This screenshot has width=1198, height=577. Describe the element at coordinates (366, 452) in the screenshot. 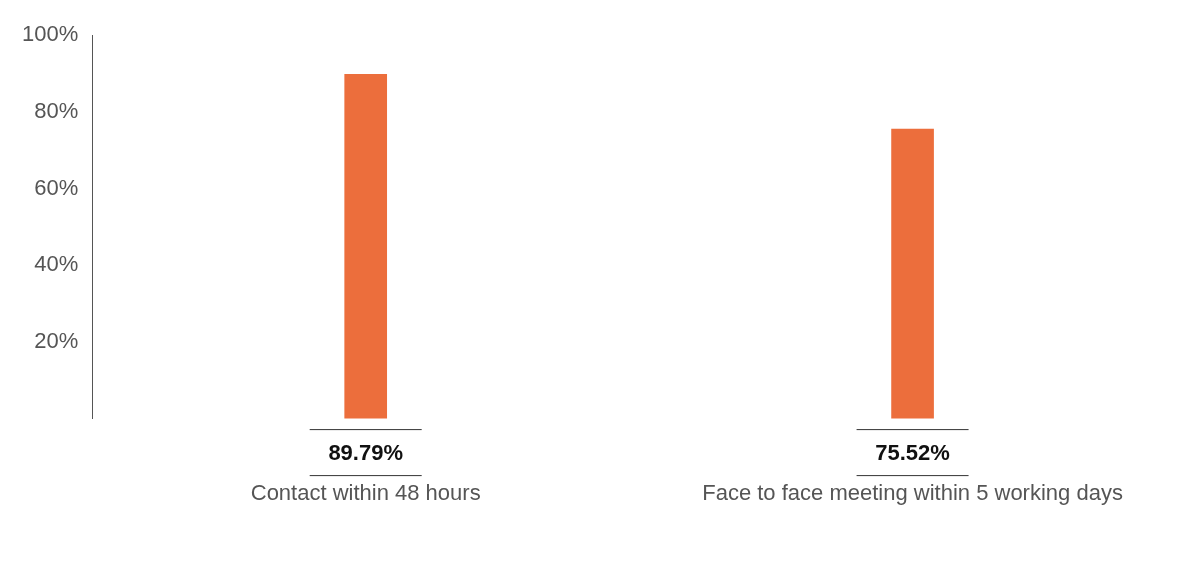

I see `data-label: 89.79%` at that location.